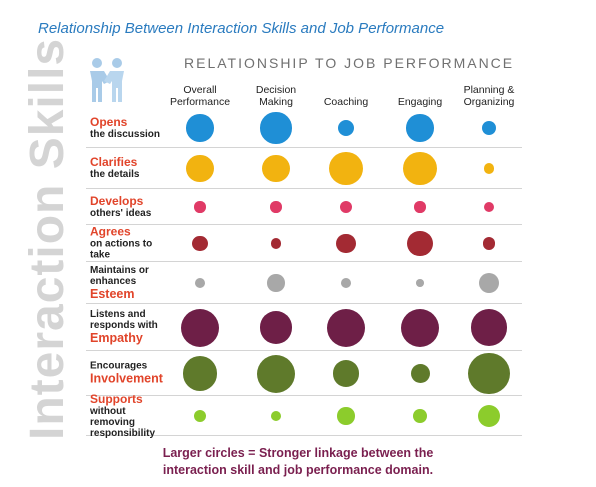  I want to click on column-header: Coaching, so click(346, 102).